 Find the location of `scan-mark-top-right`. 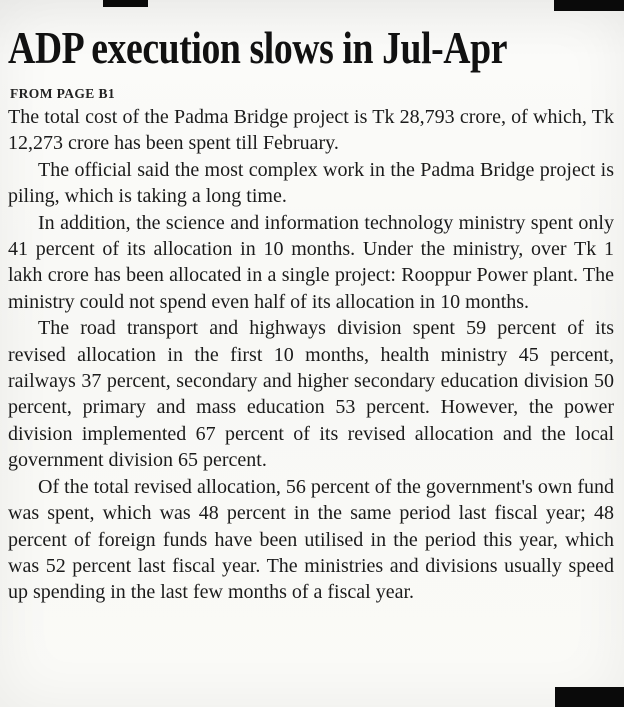

scan-mark-top-right is located at coordinates (589, 5).